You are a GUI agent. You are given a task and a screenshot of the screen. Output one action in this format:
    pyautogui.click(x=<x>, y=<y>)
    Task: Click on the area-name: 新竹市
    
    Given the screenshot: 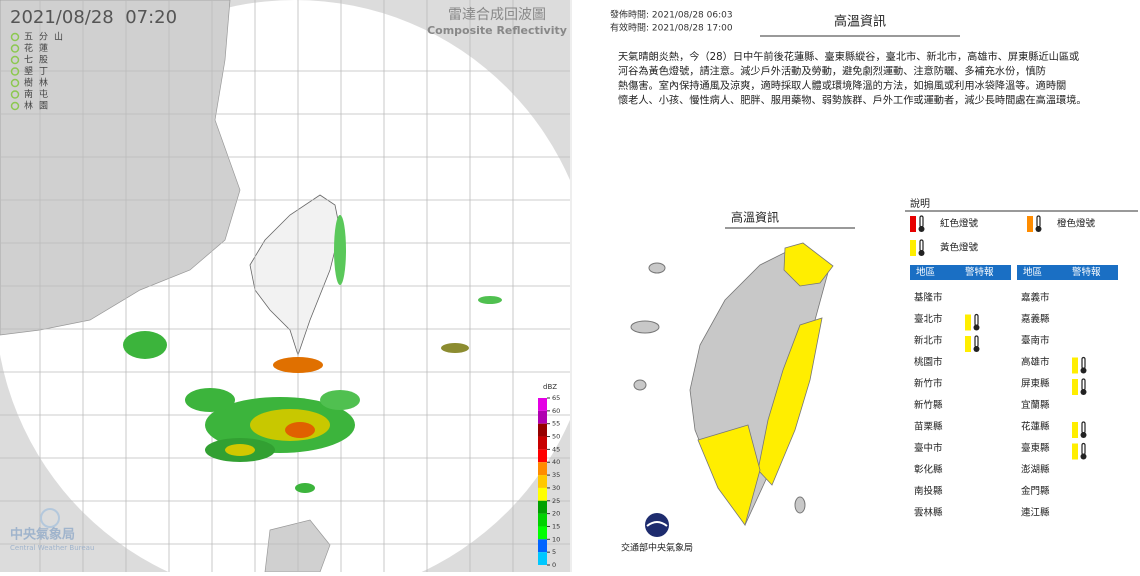 What is the action you would take?
    pyautogui.click(x=928, y=384)
    